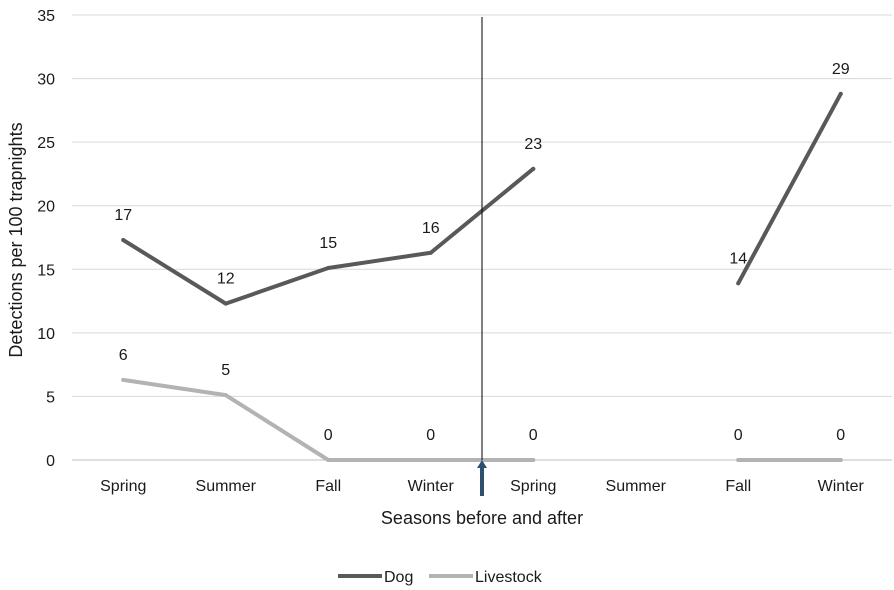  Describe the element at coordinates (738, 258) in the screenshot. I see `dog-data-label: 14` at that location.